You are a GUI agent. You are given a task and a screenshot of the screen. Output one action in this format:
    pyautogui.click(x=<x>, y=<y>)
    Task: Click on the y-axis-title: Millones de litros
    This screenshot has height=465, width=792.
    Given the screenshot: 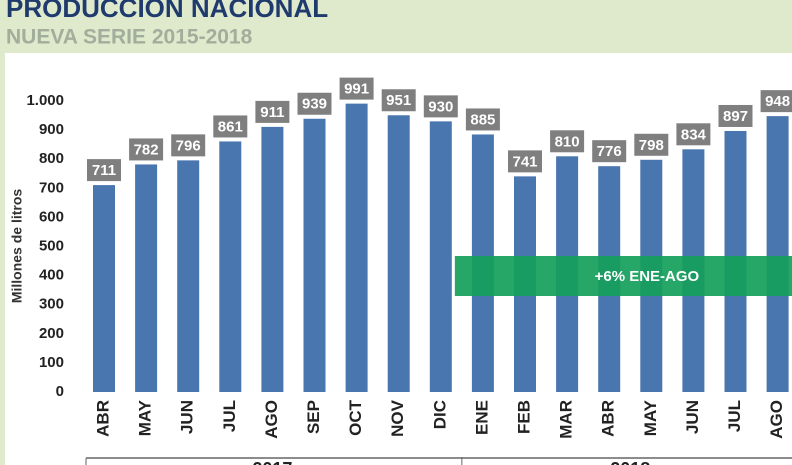 What is the action you would take?
    pyautogui.click(x=17, y=246)
    